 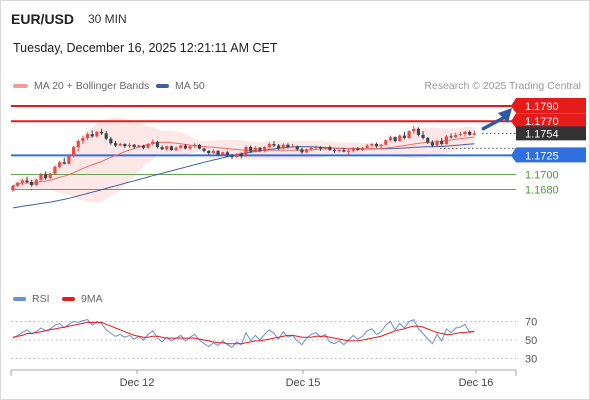 I want to click on research-credit: Research © 2025 Trading Central, so click(x=502, y=86).